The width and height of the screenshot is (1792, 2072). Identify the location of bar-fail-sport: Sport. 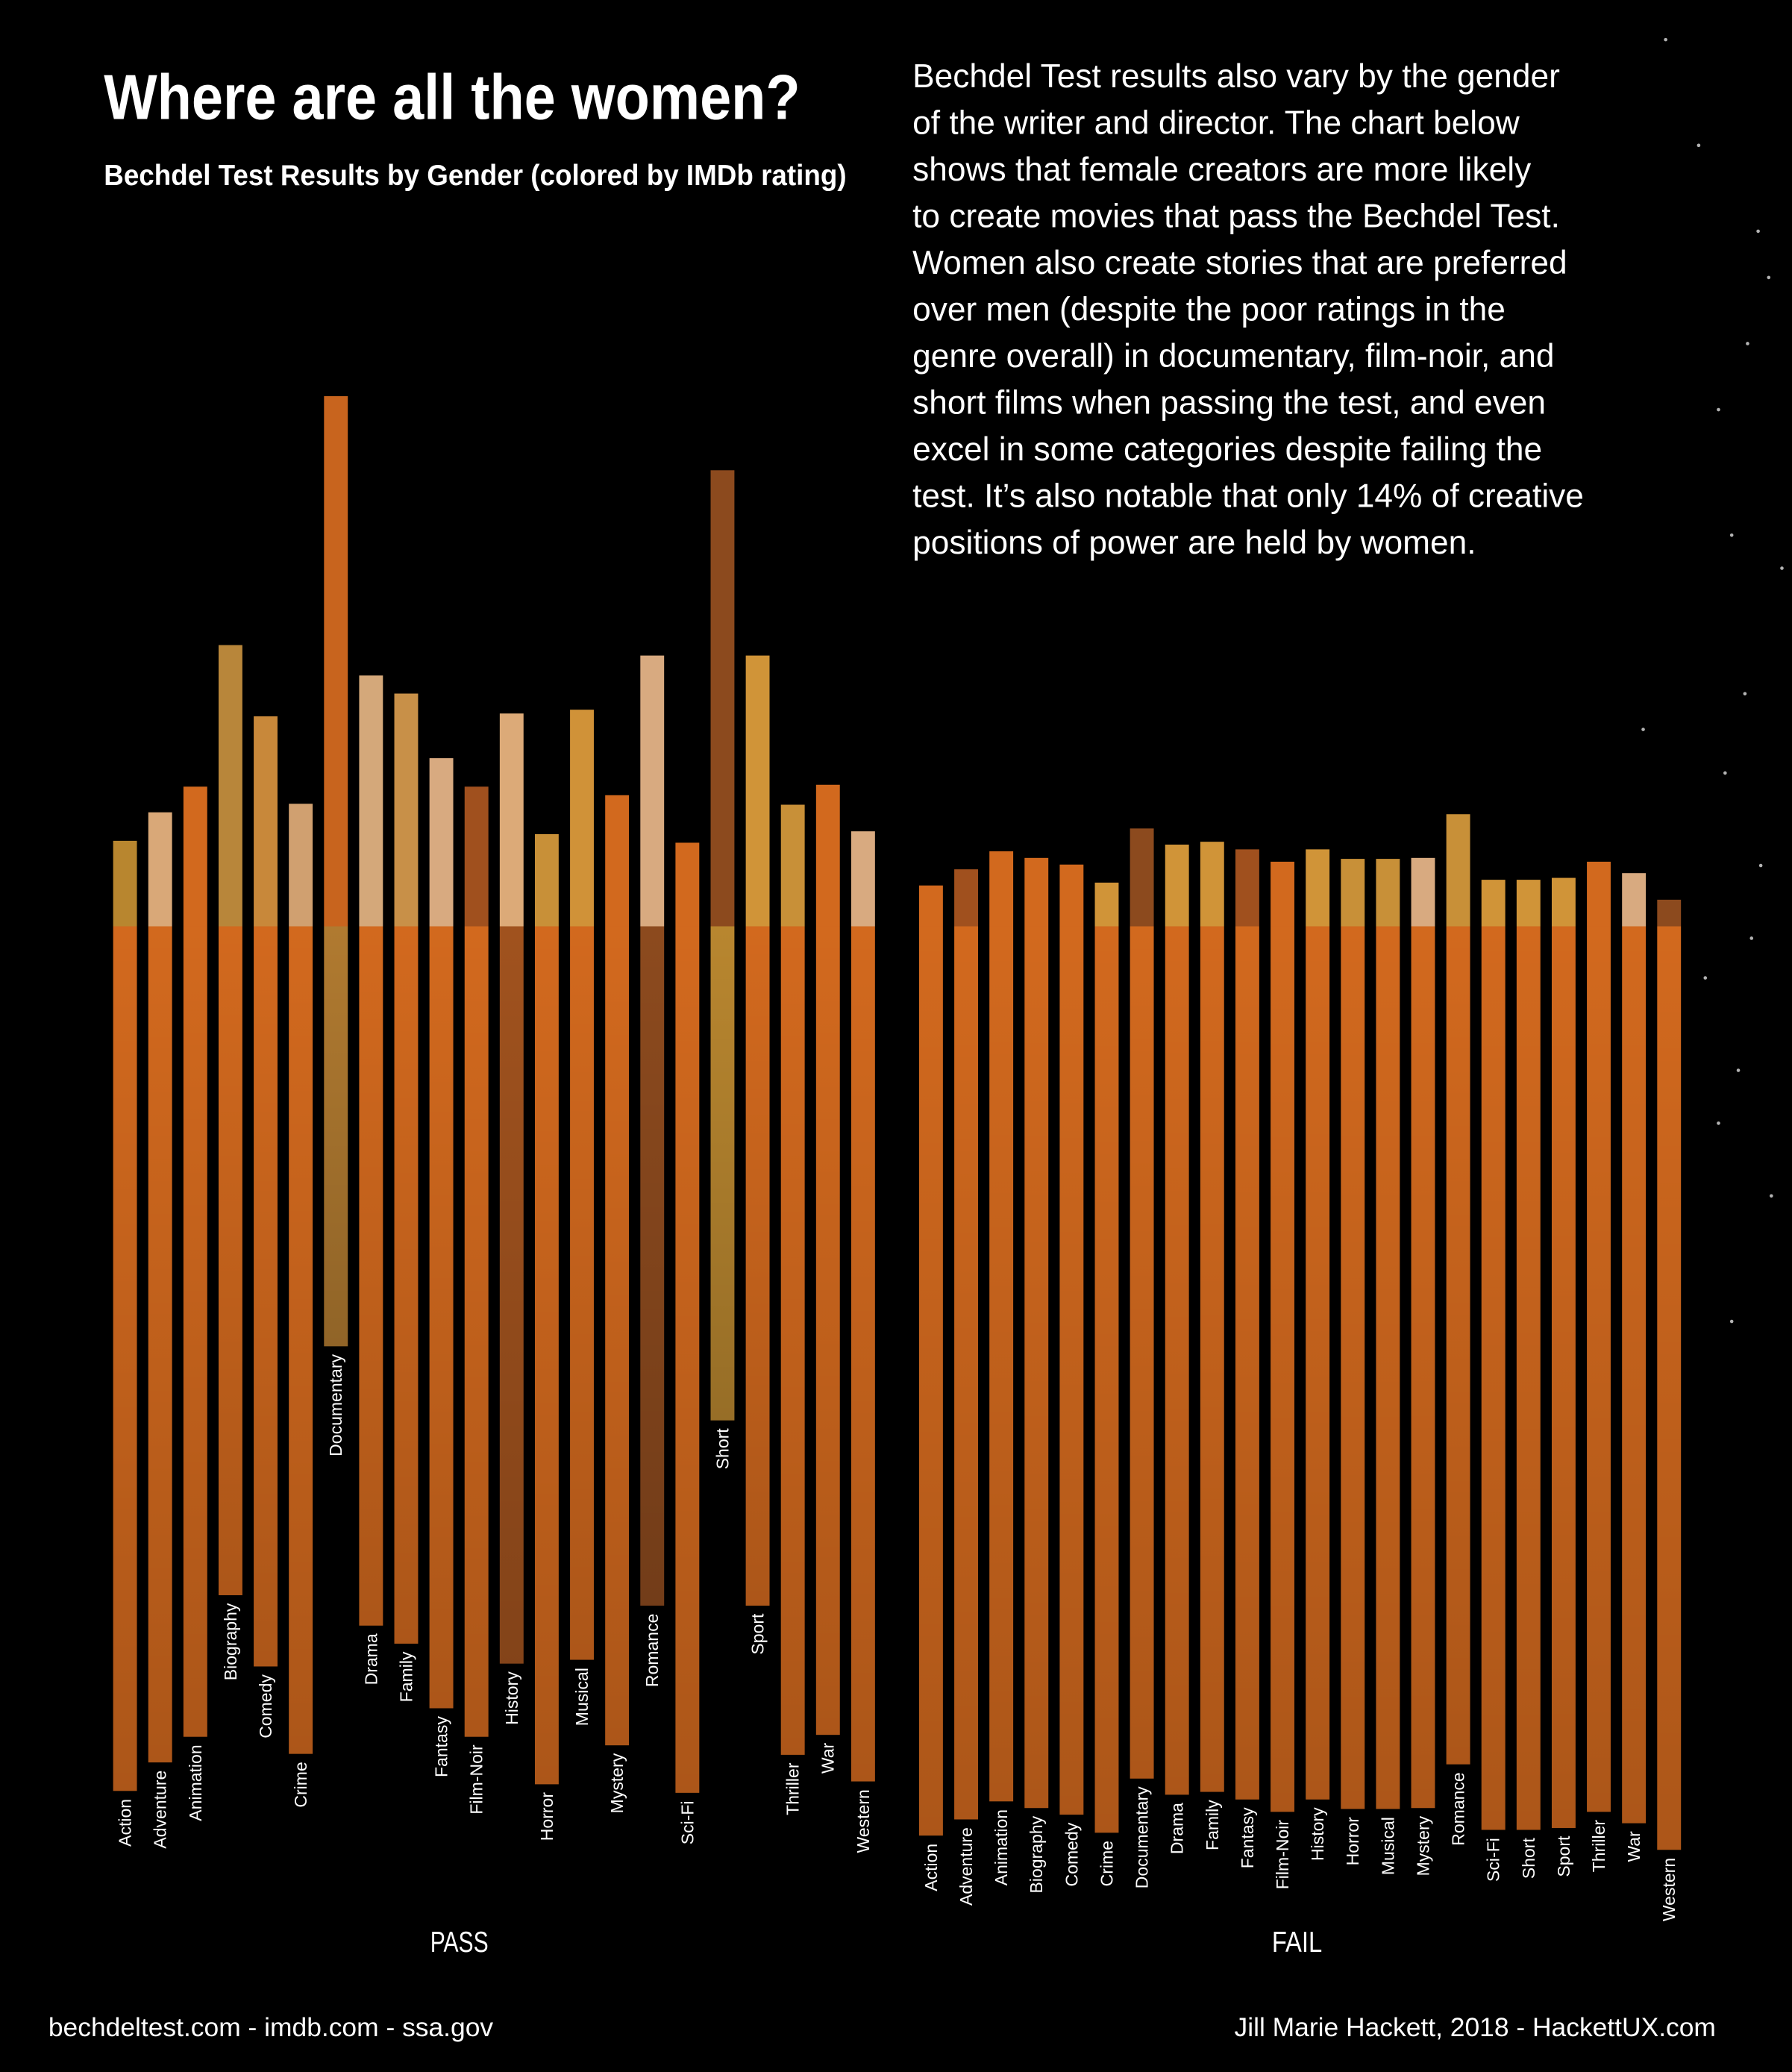
(1563, 1377).